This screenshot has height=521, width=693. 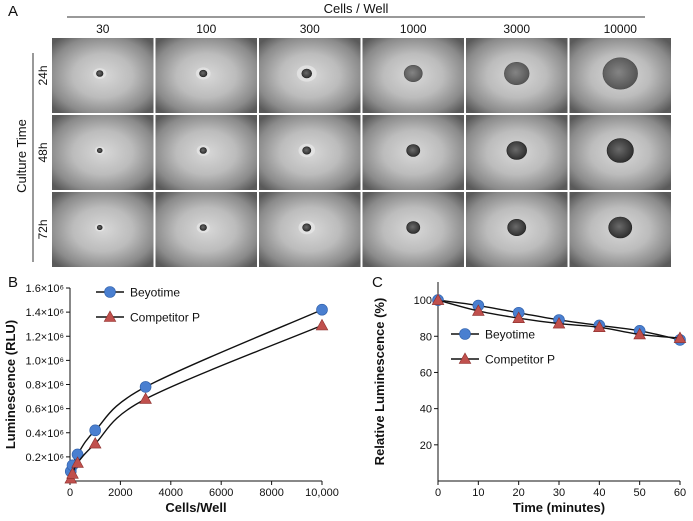 What do you see at coordinates (519, 493) in the screenshot?
I see `x-tick-label: 20` at bounding box center [519, 493].